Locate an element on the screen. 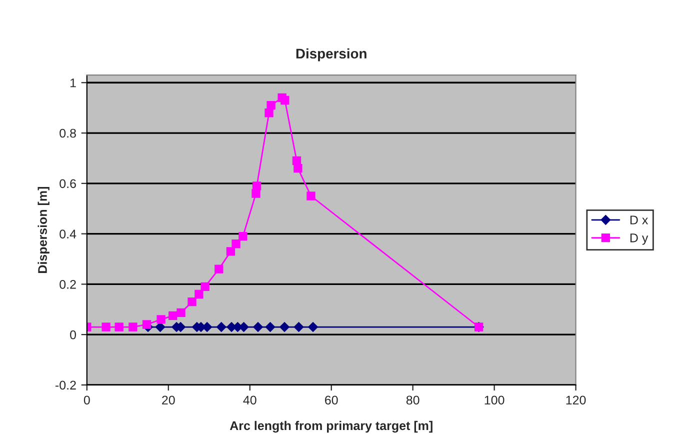 The height and width of the screenshot is (434, 679). legend-label: D x is located at coordinates (639, 220).